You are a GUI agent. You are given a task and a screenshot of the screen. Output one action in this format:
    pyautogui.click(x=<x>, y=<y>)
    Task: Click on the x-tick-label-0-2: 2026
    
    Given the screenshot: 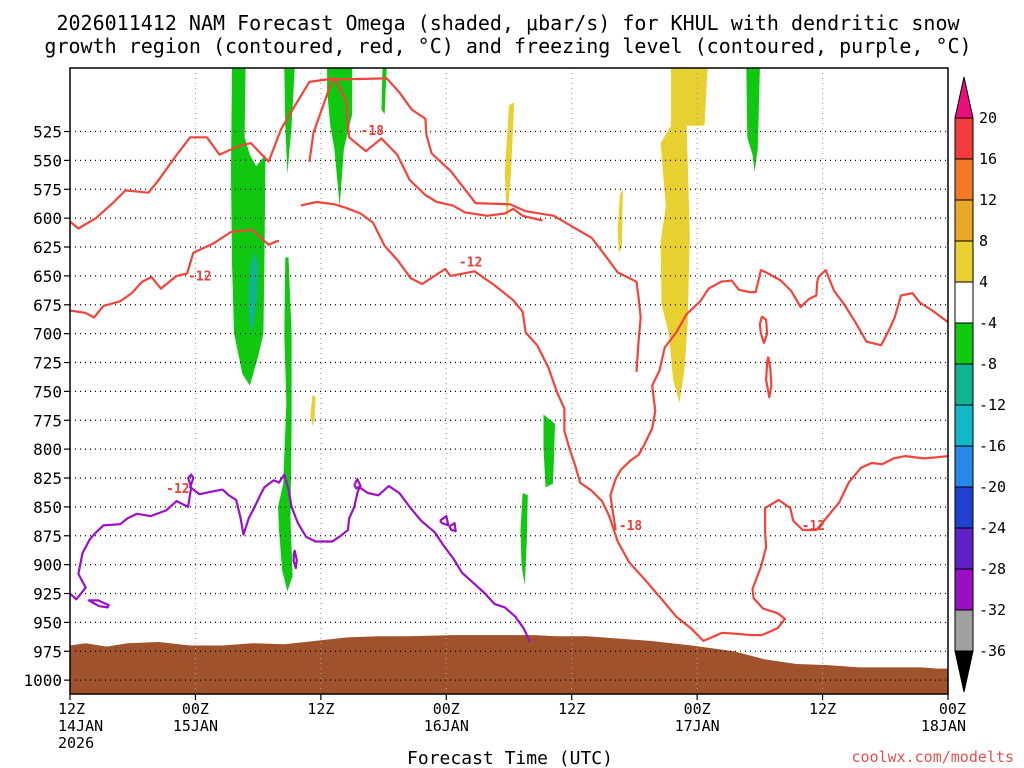 What is the action you would take?
    pyautogui.click(x=76, y=743)
    